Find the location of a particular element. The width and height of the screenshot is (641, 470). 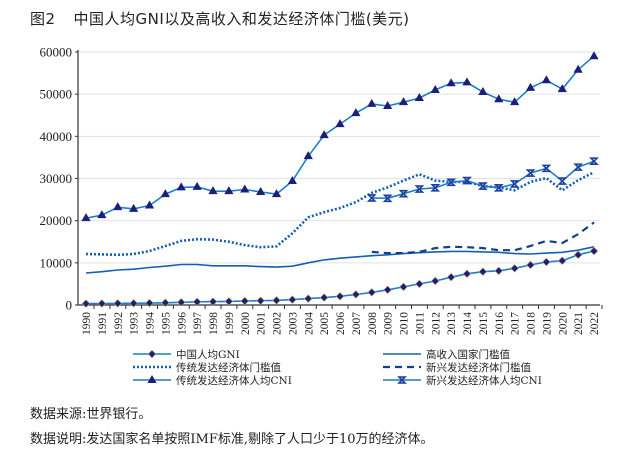

y-tick-label: 50000 is located at coordinates (56, 94).